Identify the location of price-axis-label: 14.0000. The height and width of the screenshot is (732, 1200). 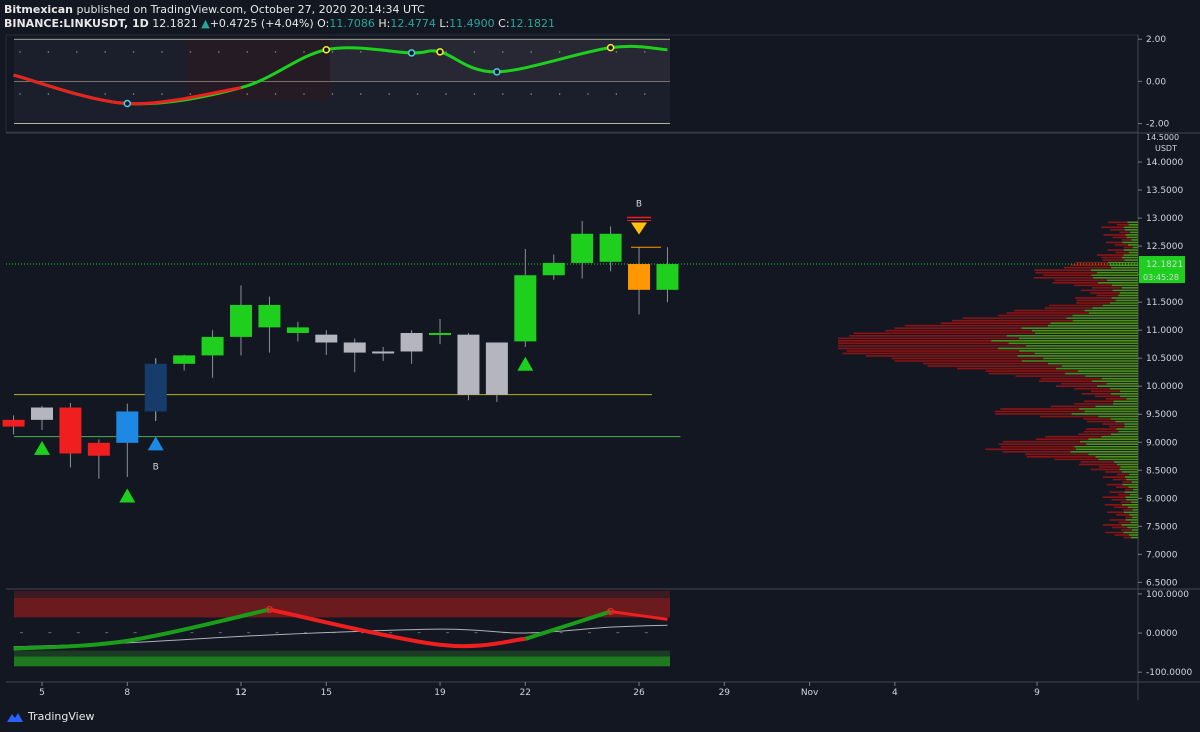
(1164, 163).